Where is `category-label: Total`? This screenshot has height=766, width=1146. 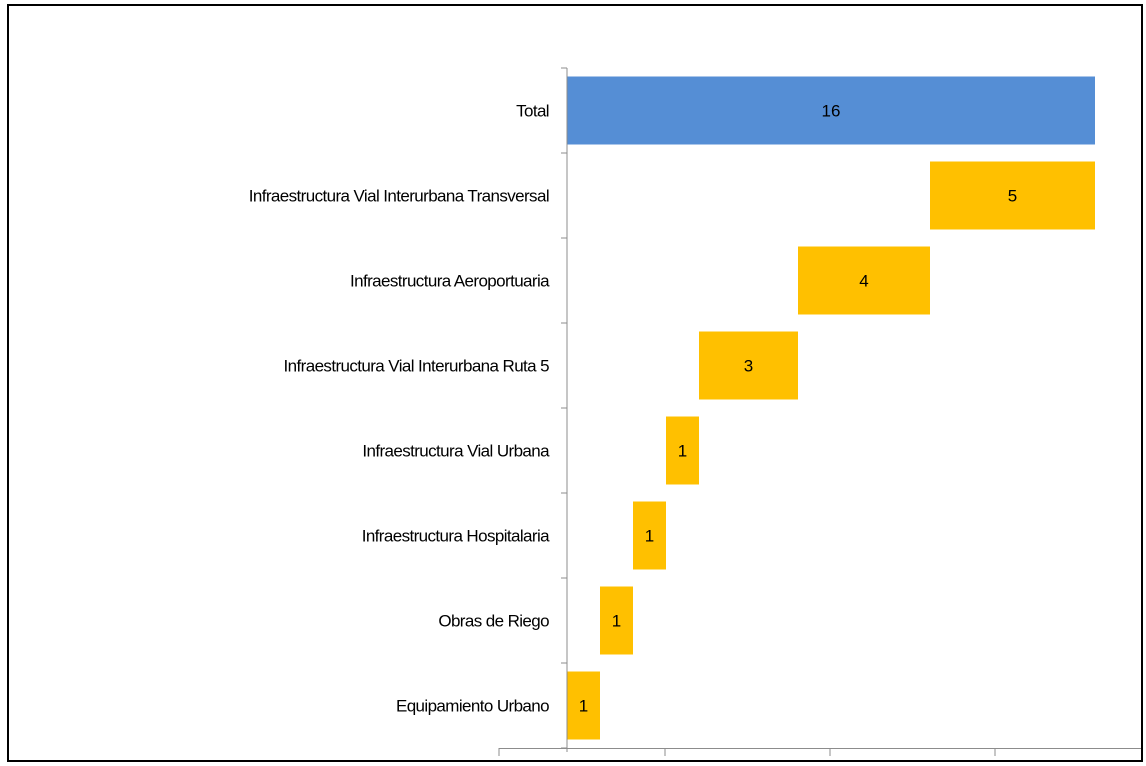 category-label: Total is located at coordinates (532, 111).